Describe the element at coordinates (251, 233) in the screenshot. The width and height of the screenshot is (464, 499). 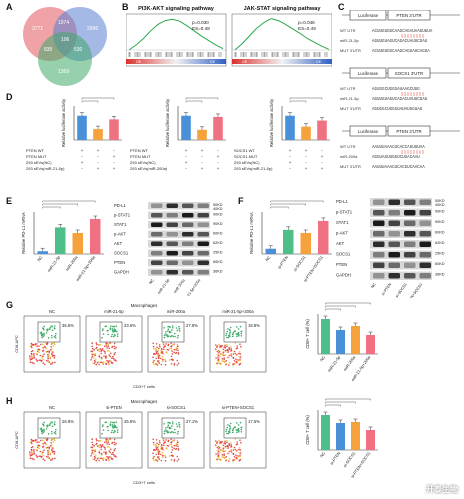
I see `y-axis-label: Relative PD-L1 mRNA` at that location.